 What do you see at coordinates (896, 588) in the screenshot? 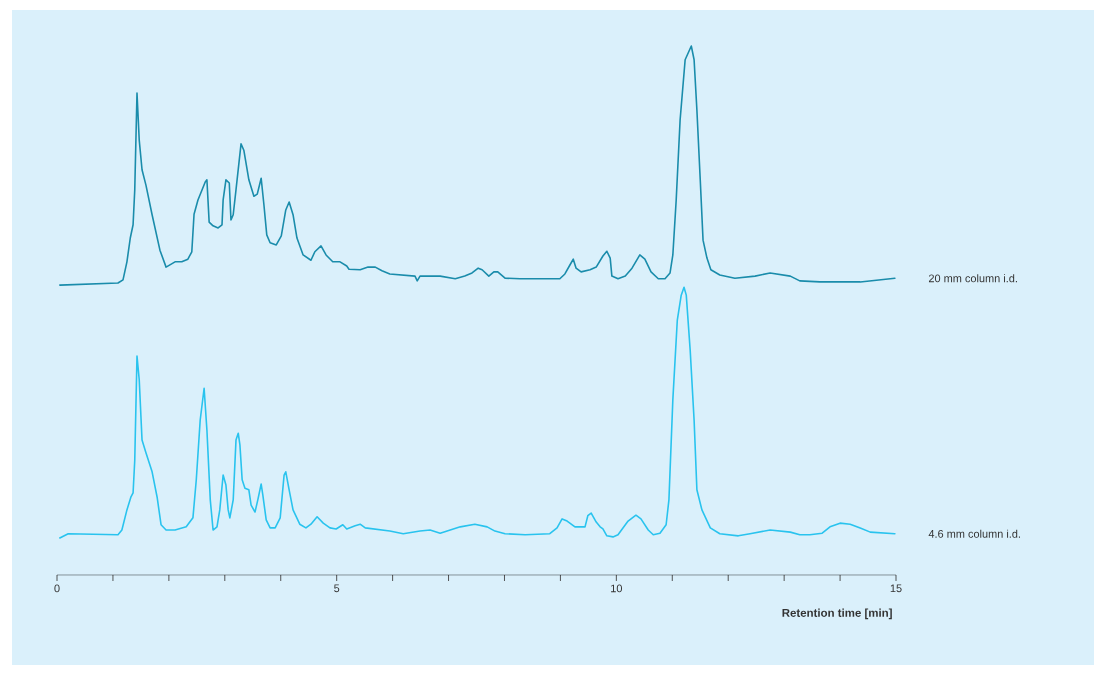
I see `x-tick-label: 15` at bounding box center [896, 588].